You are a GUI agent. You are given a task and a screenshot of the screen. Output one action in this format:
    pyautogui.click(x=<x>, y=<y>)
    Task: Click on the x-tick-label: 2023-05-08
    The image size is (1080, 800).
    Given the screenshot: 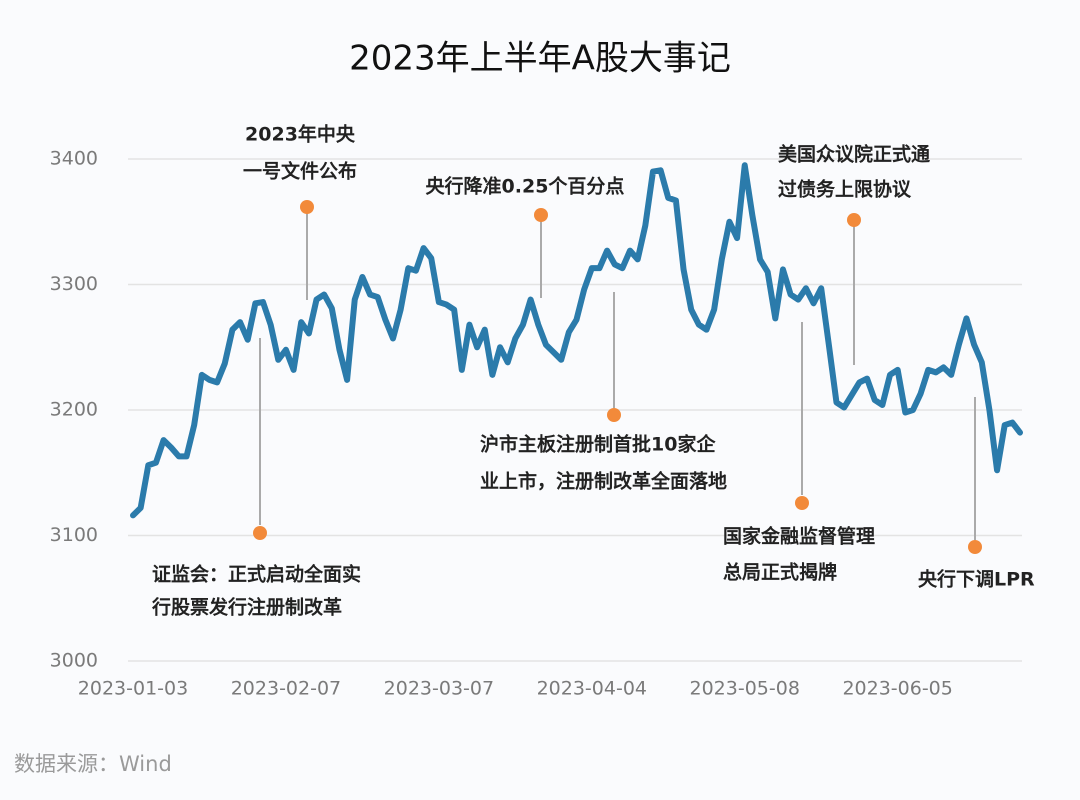 What is the action you would take?
    pyautogui.click(x=745, y=689)
    